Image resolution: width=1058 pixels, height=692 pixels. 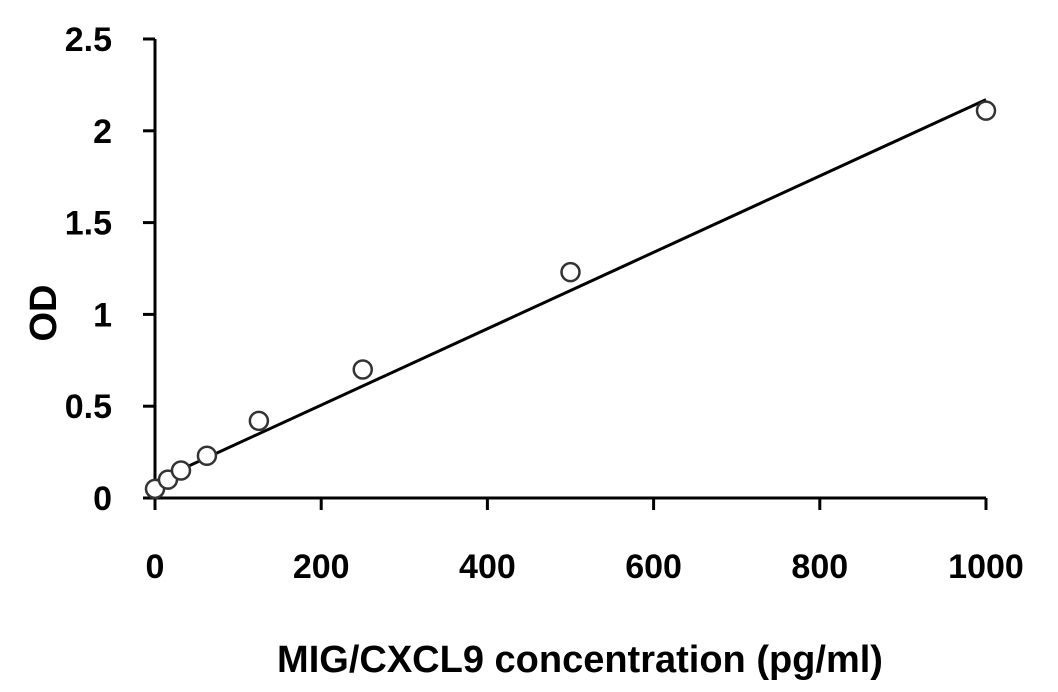 What do you see at coordinates (487, 567) in the screenshot?
I see `x-tick-label: 400` at bounding box center [487, 567].